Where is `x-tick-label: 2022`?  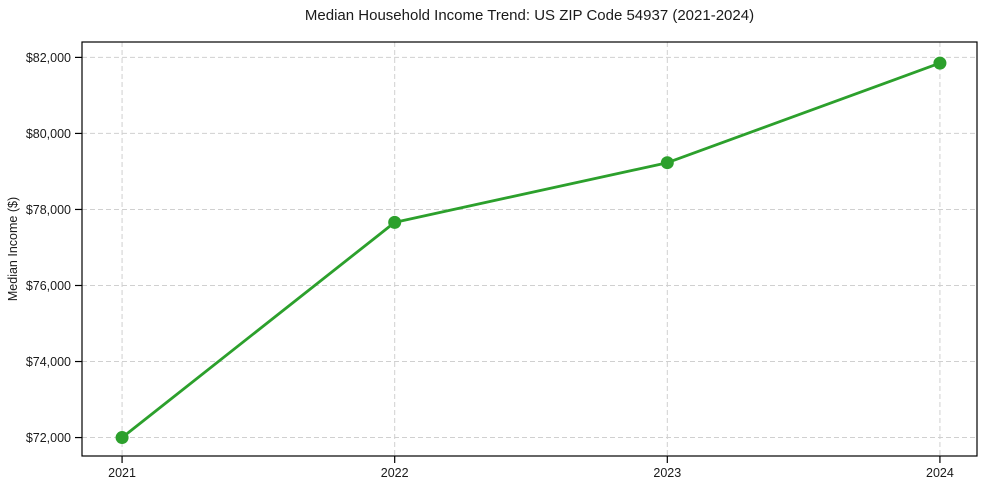 x-tick-label: 2022 is located at coordinates (395, 473).